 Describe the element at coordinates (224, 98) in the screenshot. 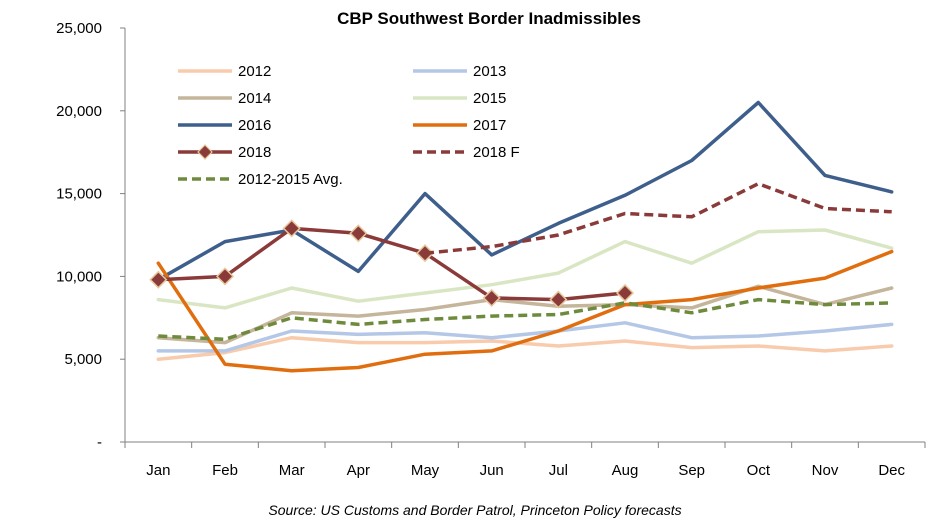

I see `legend-item-2014: 2014` at that location.